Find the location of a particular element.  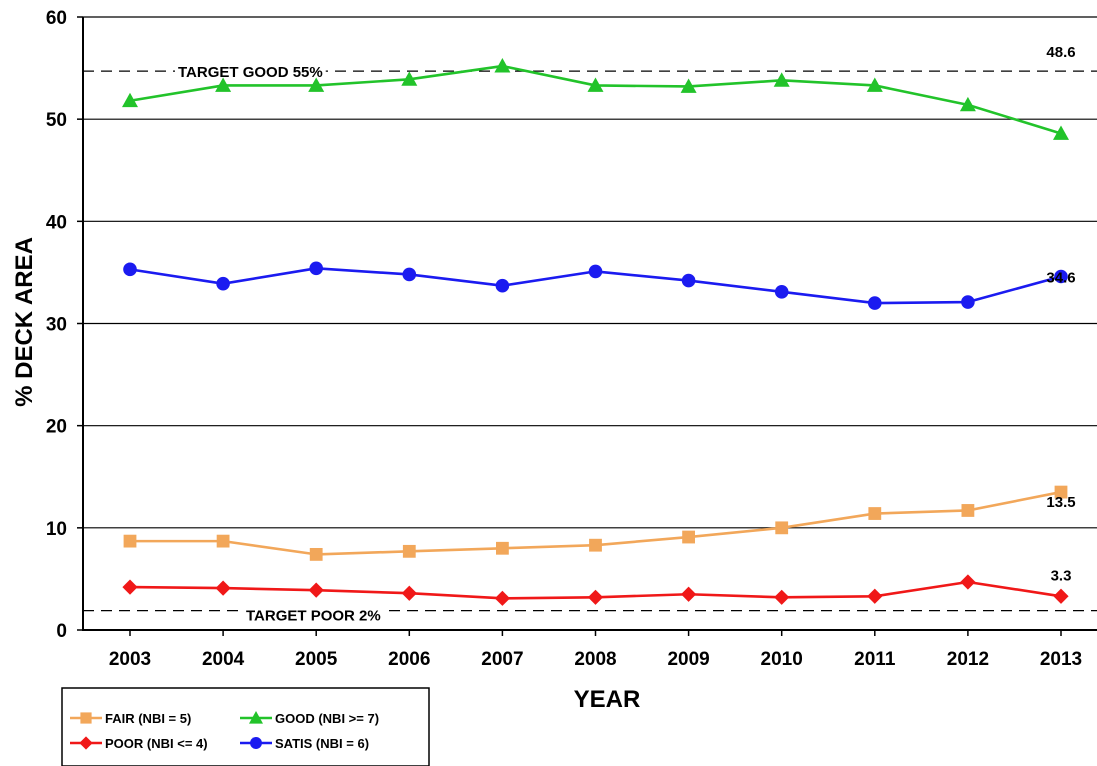

point-satis-2003 is located at coordinates (130, 269).